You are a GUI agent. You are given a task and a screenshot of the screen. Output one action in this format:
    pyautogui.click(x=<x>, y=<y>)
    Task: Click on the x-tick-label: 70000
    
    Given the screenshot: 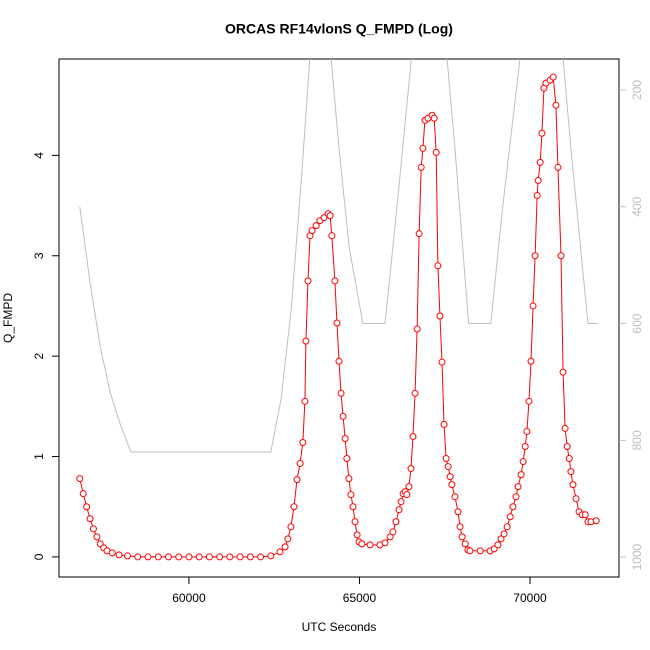 What is the action you would take?
    pyautogui.click(x=530, y=598)
    